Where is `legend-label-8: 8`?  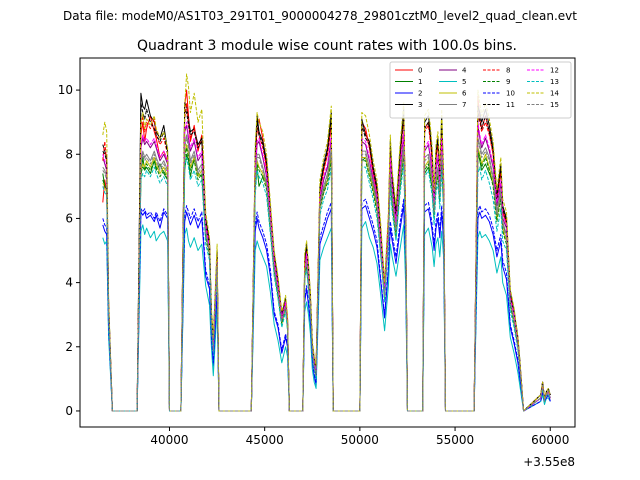
legend-label-8: 8 is located at coordinates (508, 71).